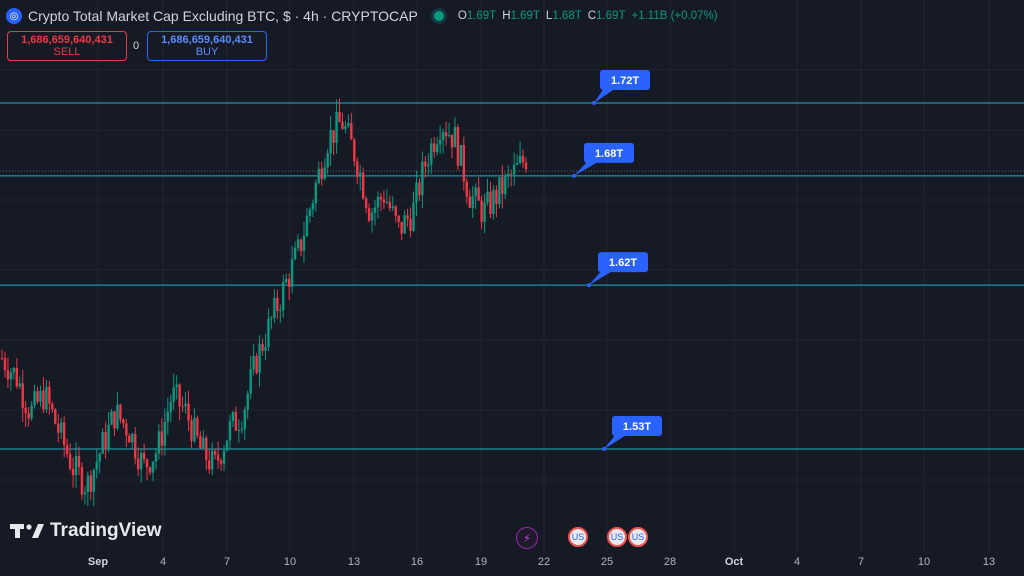 Image resolution: width=1024 pixels, height=576 pixels. I want to click on spread-value: 0, so click(136, 46).